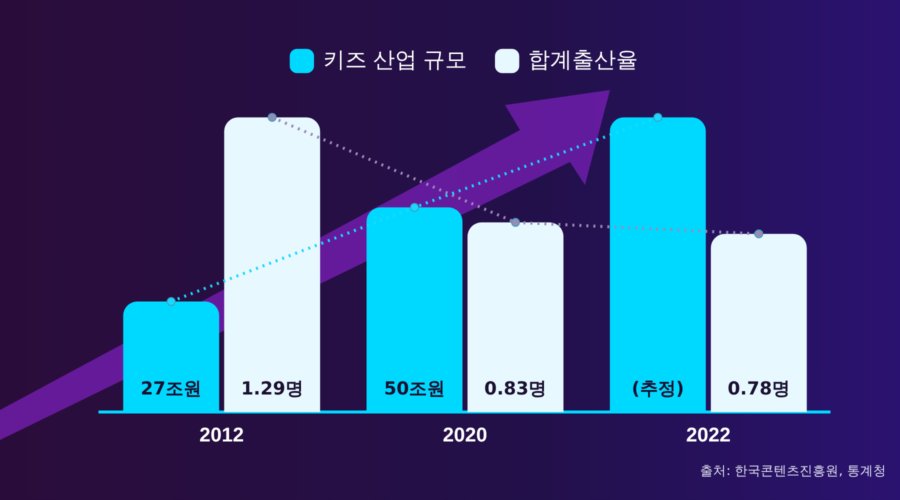  I want to click on legend-label: 합계출산율, so click(583, 59).